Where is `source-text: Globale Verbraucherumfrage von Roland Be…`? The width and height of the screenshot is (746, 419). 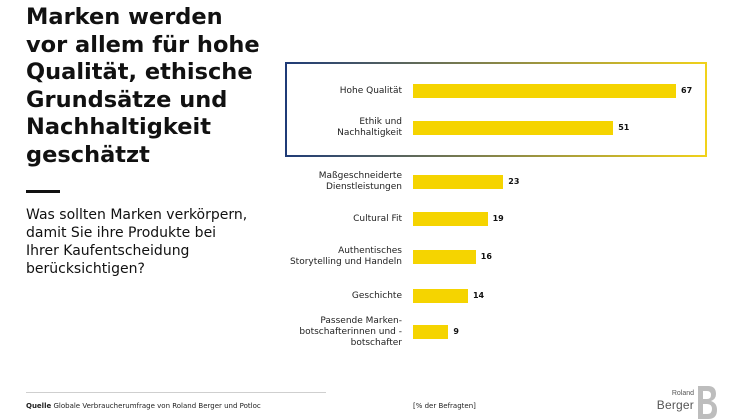 source-text: Globale Verbraucherumfrage von Roland Be… is located at coordinates (157, 406).